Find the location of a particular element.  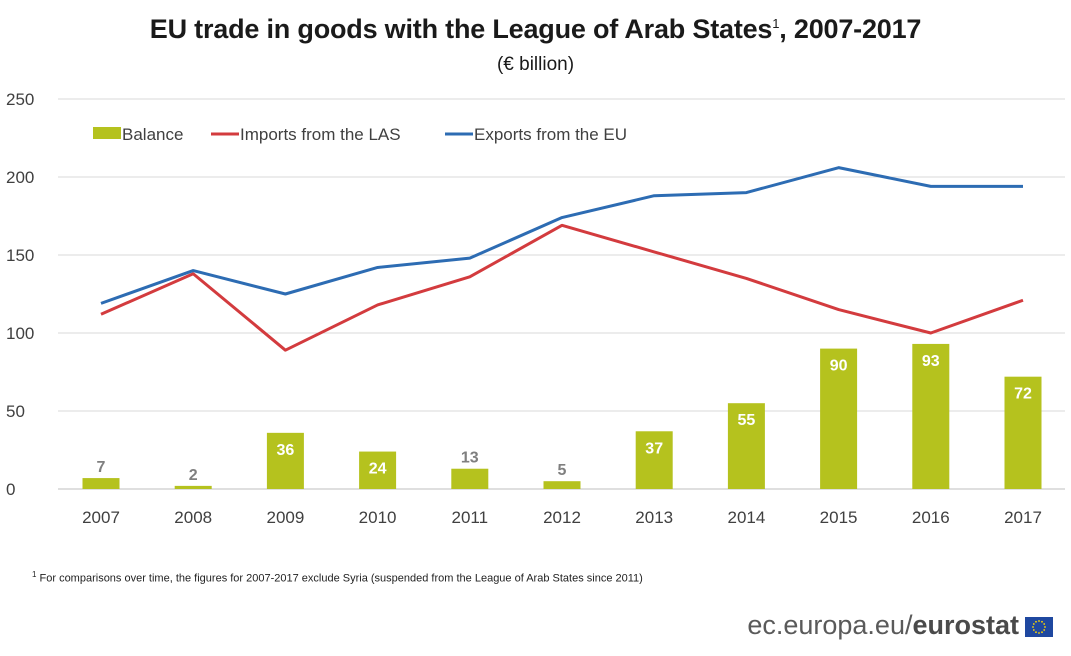

x-tick-label: 2010 is located at coordinates (378, 517).